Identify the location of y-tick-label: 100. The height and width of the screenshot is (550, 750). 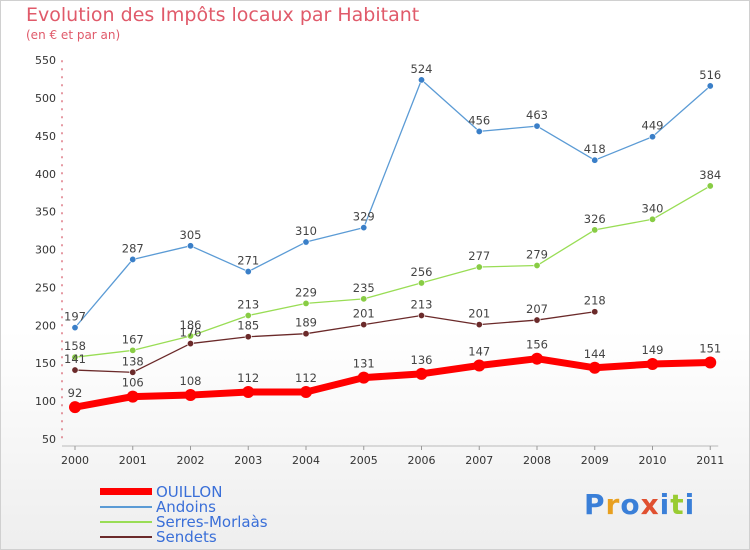
(45, 401).